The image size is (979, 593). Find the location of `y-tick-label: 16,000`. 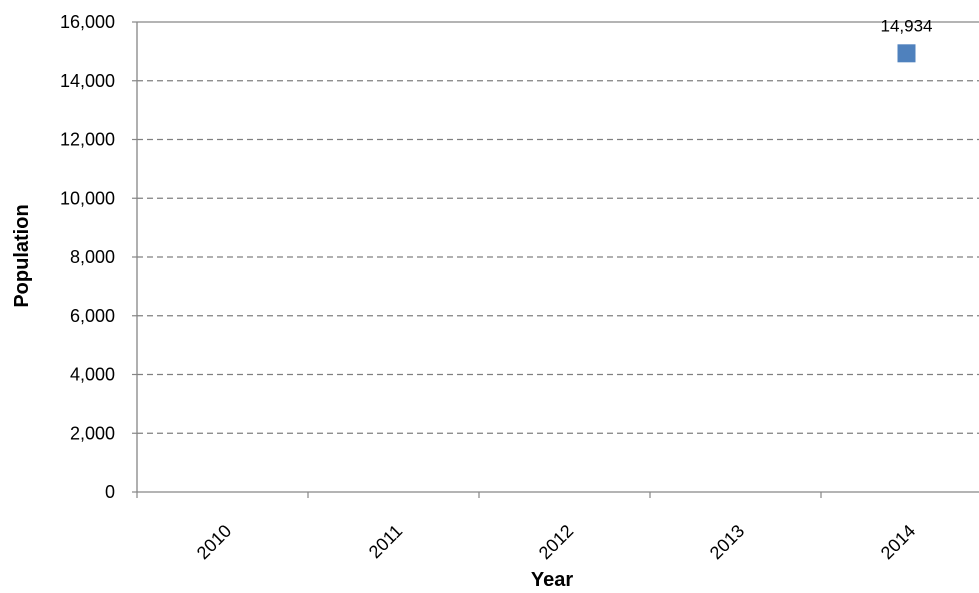

y-tick-label: 16,000 is located at coordinates (87, 22).